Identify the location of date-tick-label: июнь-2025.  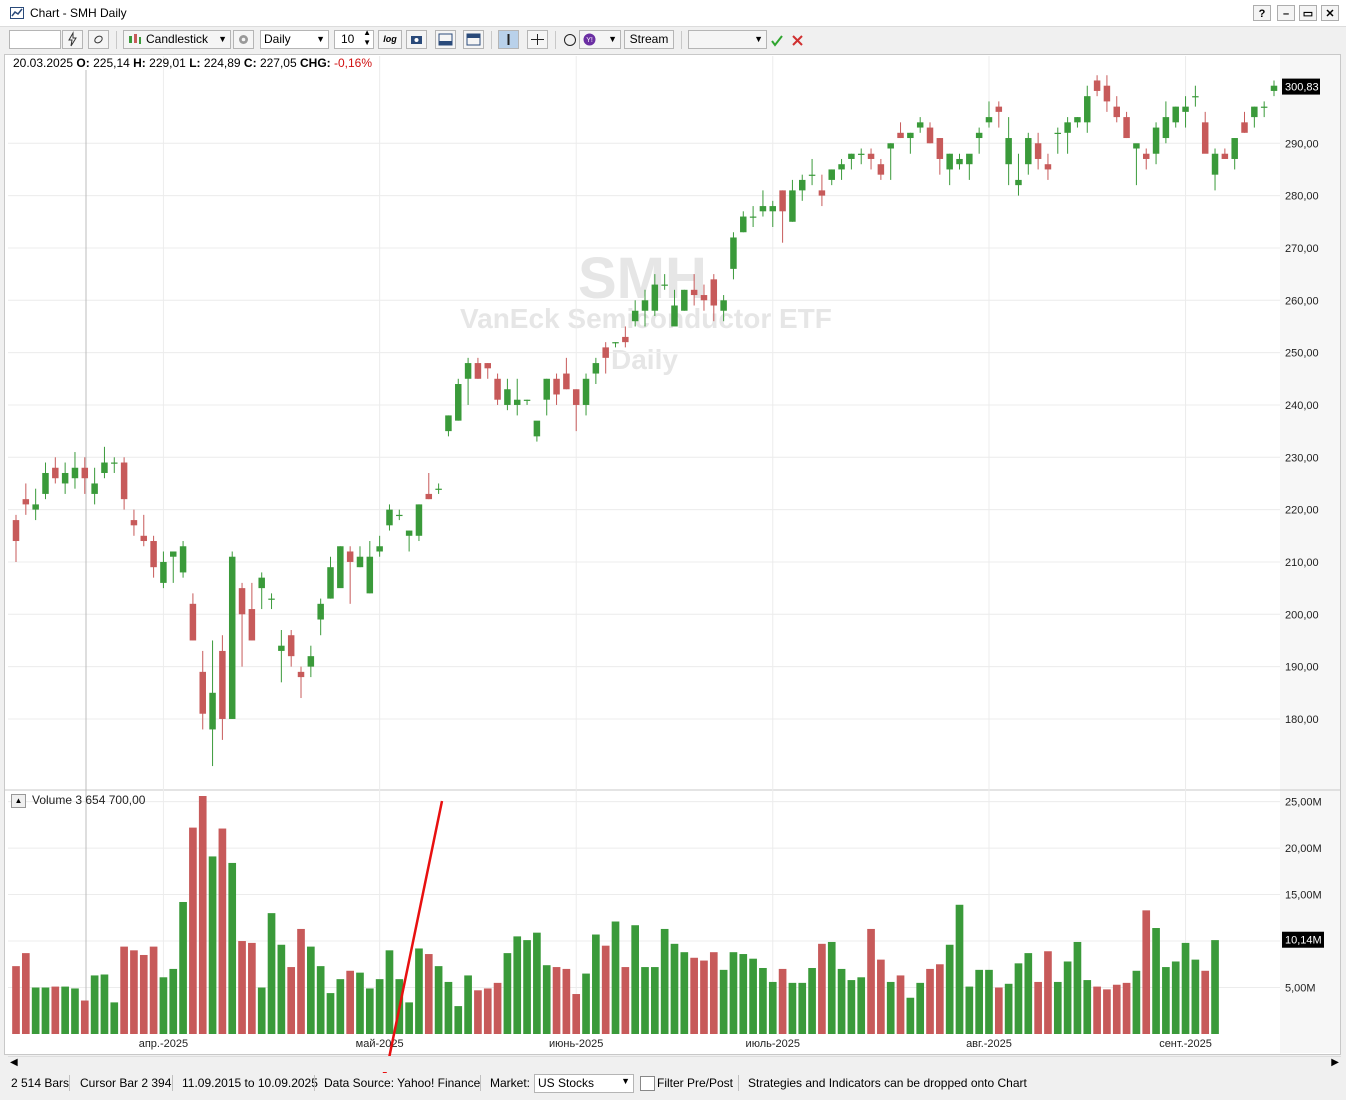
(576, 1044).